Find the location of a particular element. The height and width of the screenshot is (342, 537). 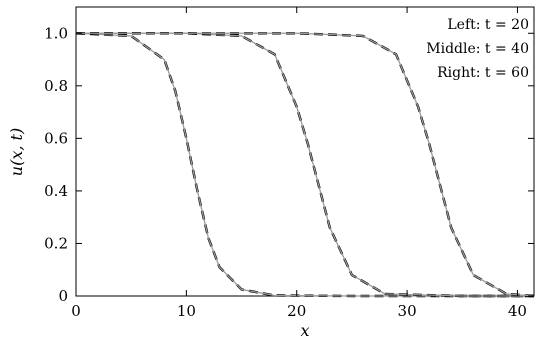

x-axis-label: x is located at coordinates (304, 330).